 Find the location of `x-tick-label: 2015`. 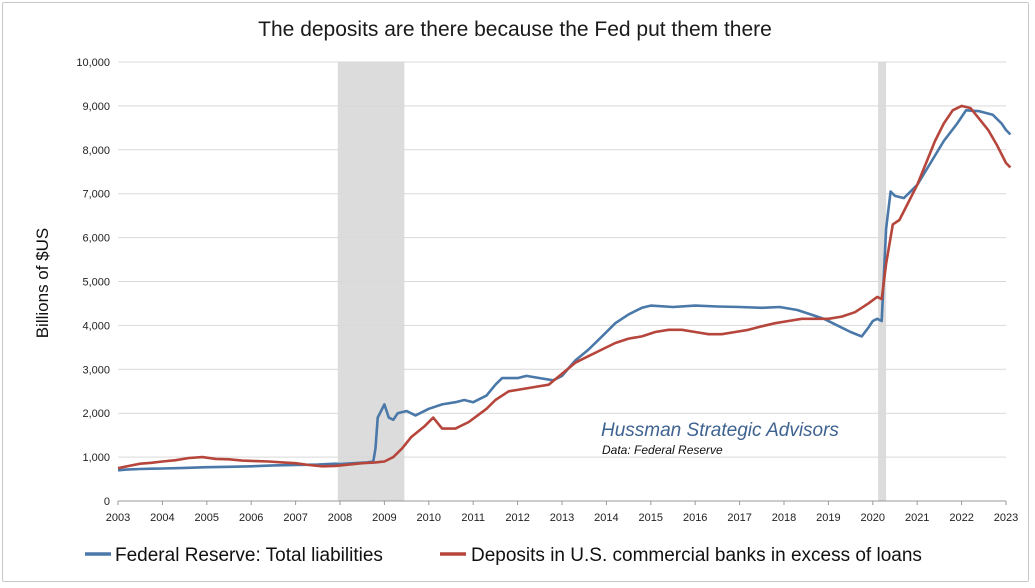

x-tick-label: 2015 is located at coordinates (651, 518).